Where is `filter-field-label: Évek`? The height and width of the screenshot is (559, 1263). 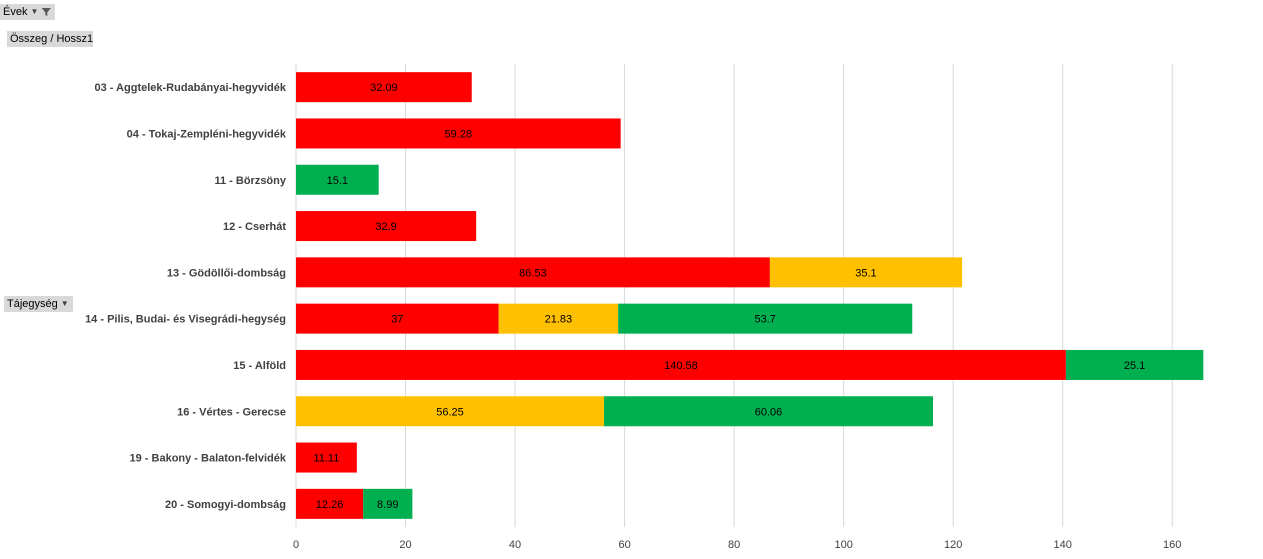 filter-field-label: Évek is located at coordinates (15, 12).